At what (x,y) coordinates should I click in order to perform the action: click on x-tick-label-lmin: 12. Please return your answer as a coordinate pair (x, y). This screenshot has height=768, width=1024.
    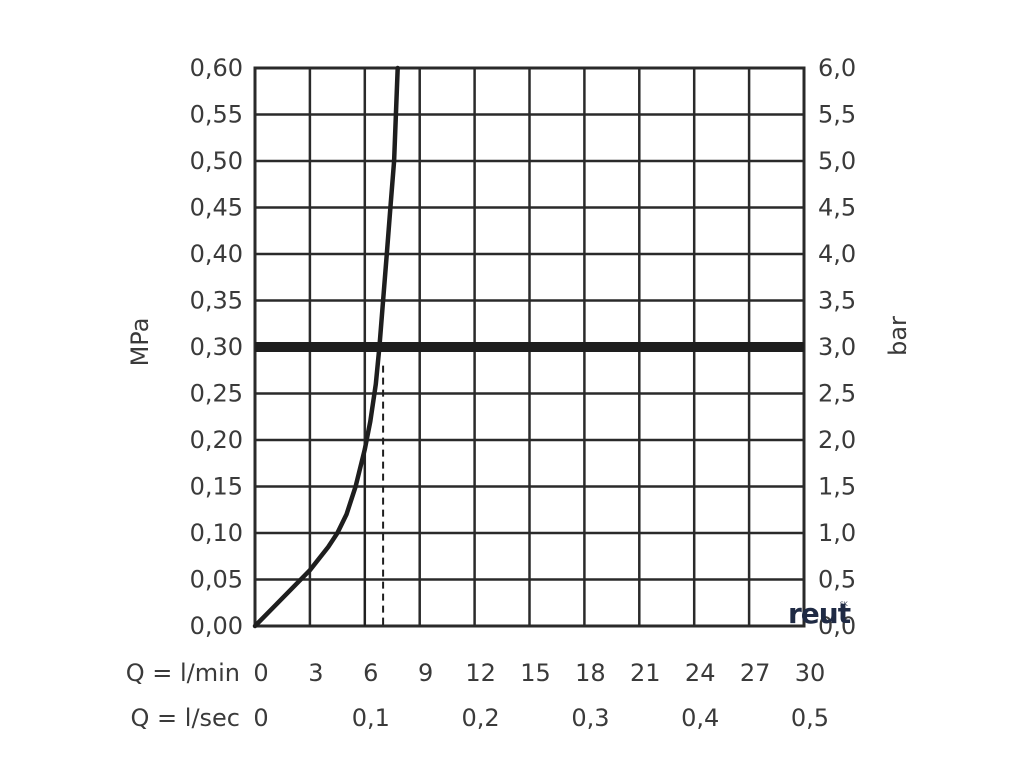
    Looking at the image, I should click on (480, 673).